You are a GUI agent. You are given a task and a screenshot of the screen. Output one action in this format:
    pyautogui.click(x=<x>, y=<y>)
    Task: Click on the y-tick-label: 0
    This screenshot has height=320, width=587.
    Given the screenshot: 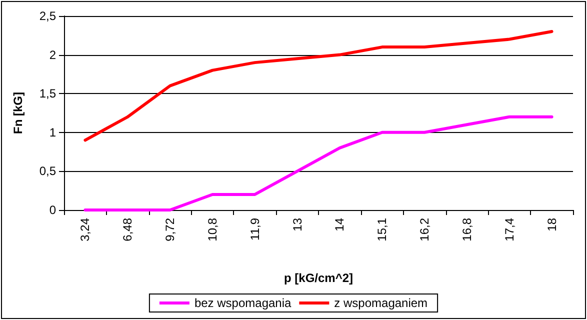 What is the action you would take?
    pyautogui.click(x=52, y=210)
    